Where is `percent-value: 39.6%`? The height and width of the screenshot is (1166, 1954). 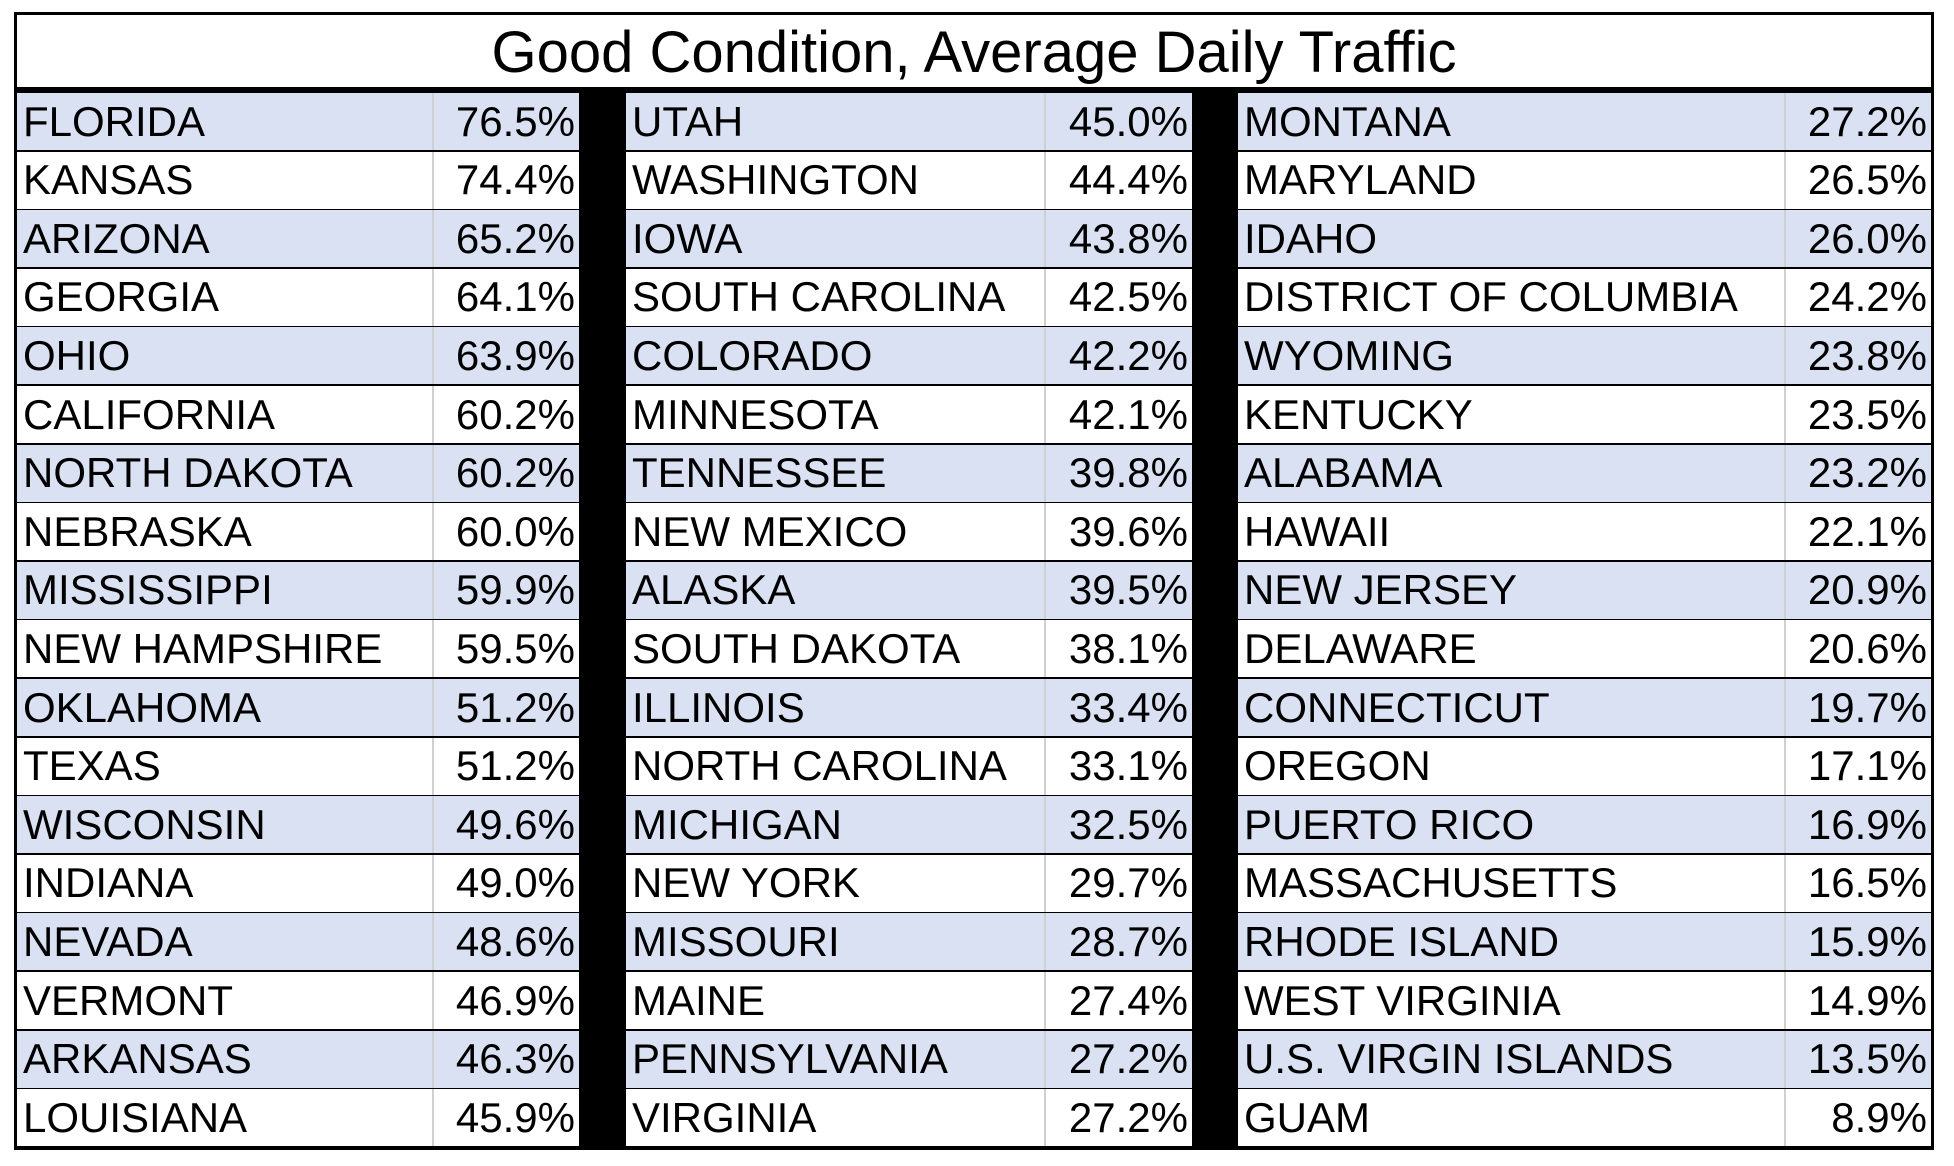 percent-value: 39.6% is located at coordinates (1118, 532).